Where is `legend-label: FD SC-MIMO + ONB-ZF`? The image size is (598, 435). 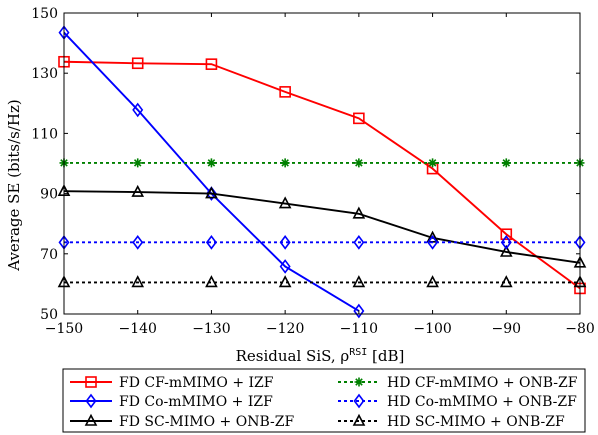
legend-label: FD SC-MIMO + ONB-ZF is located at coordinates (206, 422).